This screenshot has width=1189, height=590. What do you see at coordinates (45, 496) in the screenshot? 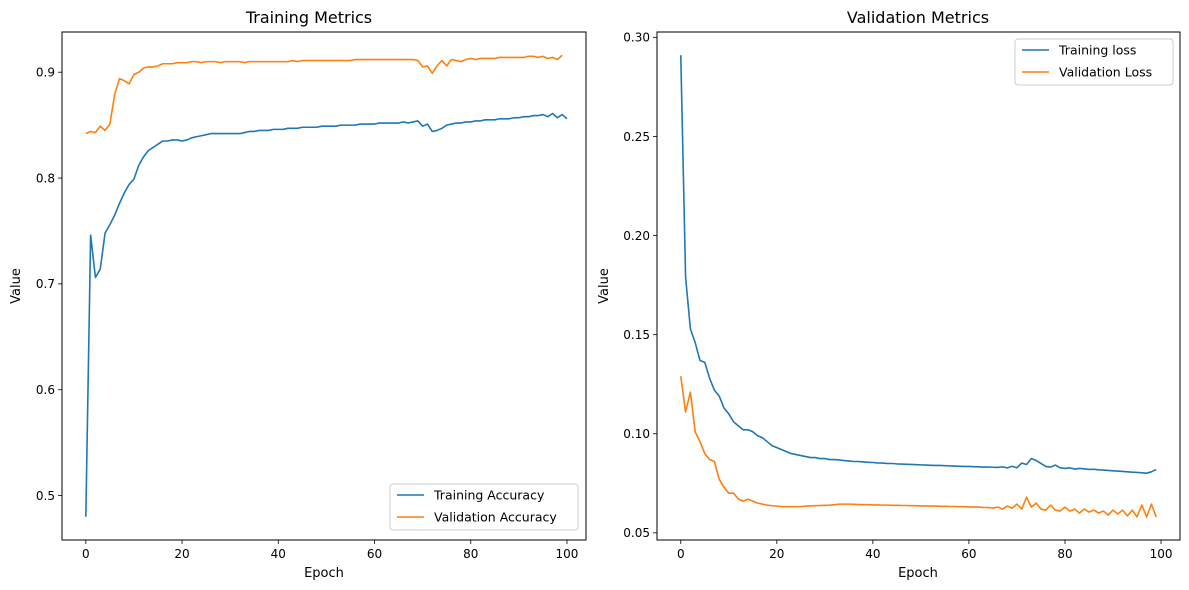
I see `y-tick-label: 0.5` at bounding box center [45, 496].